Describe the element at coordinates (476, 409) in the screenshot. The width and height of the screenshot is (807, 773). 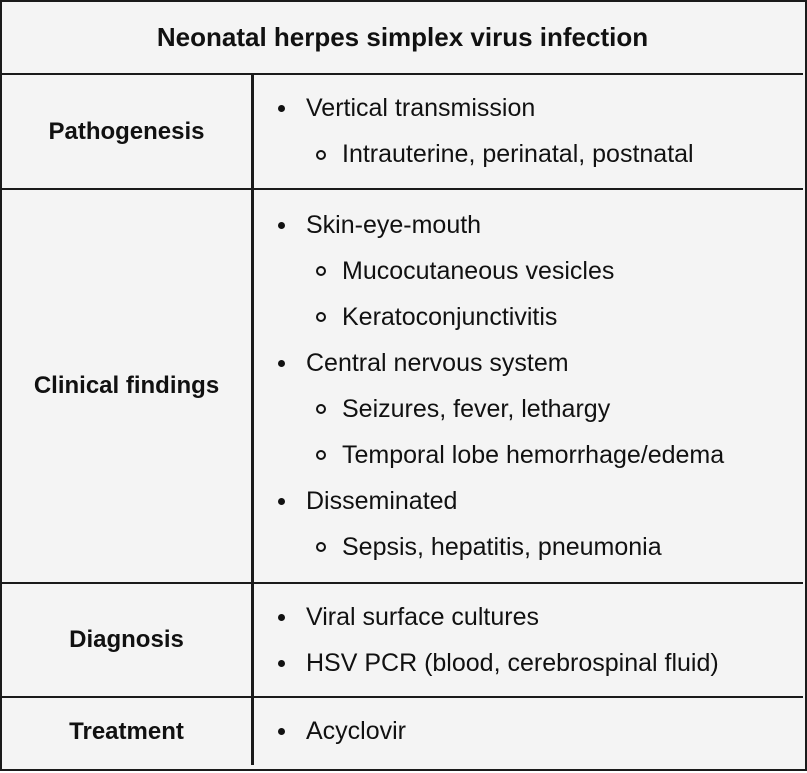
I see `sub-list-item-text: Seizures, fever, lethargy` at that location.